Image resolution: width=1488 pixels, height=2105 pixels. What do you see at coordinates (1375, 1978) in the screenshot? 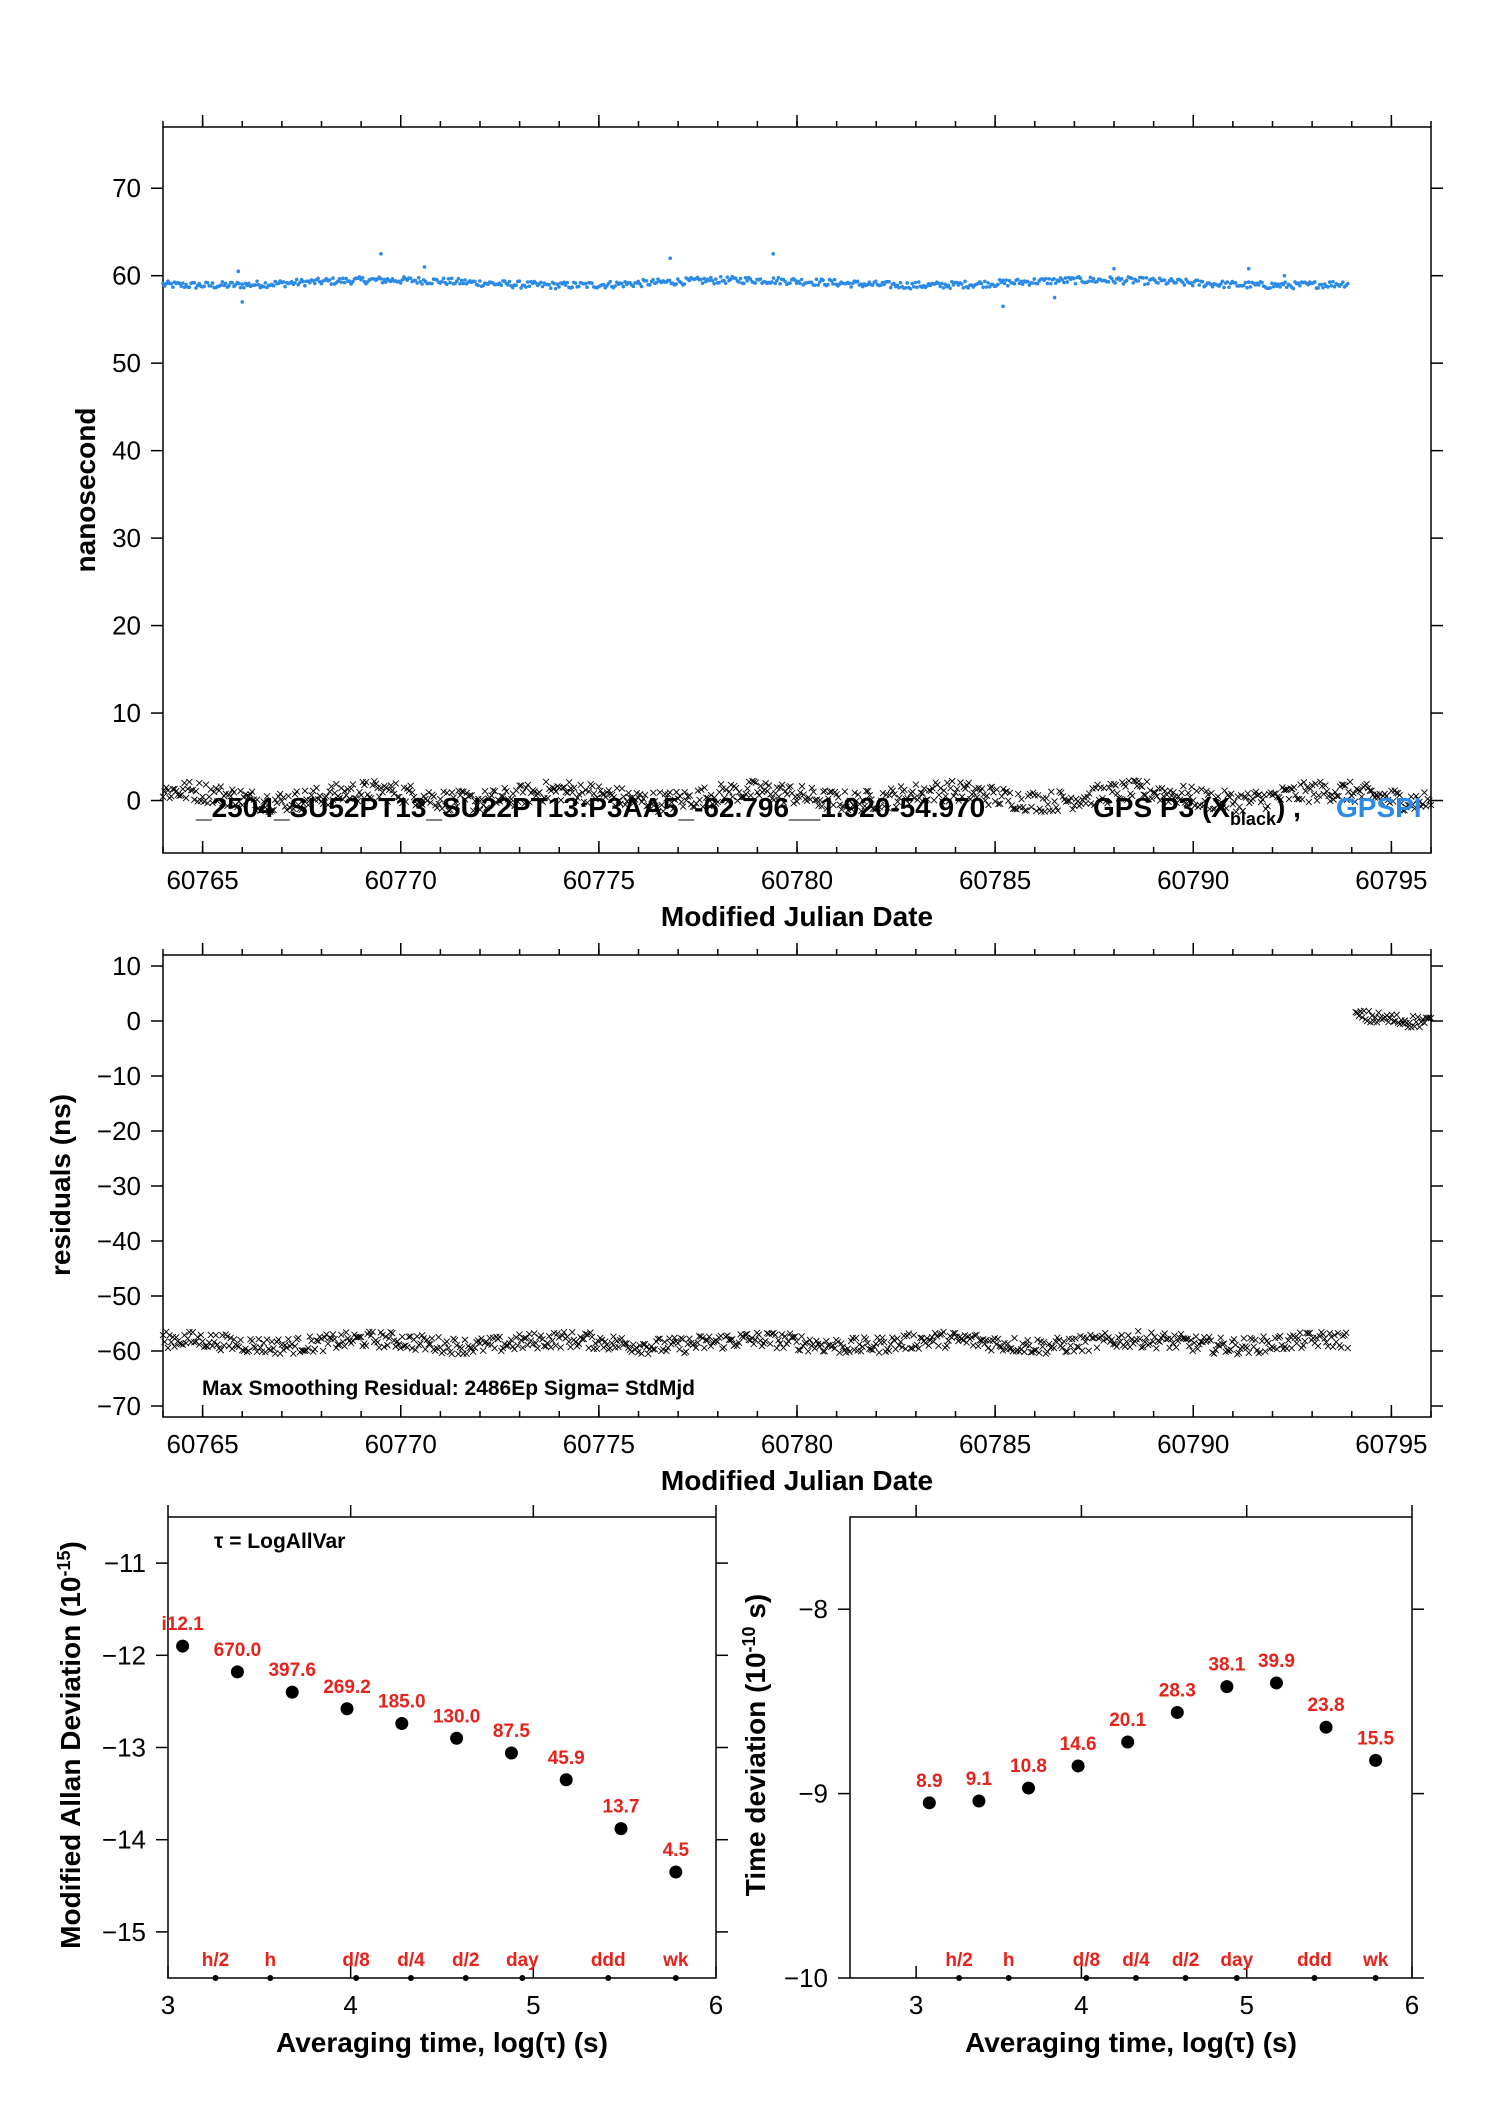
I see `p4-interval-dot` at bounding box center [1375, 1978].